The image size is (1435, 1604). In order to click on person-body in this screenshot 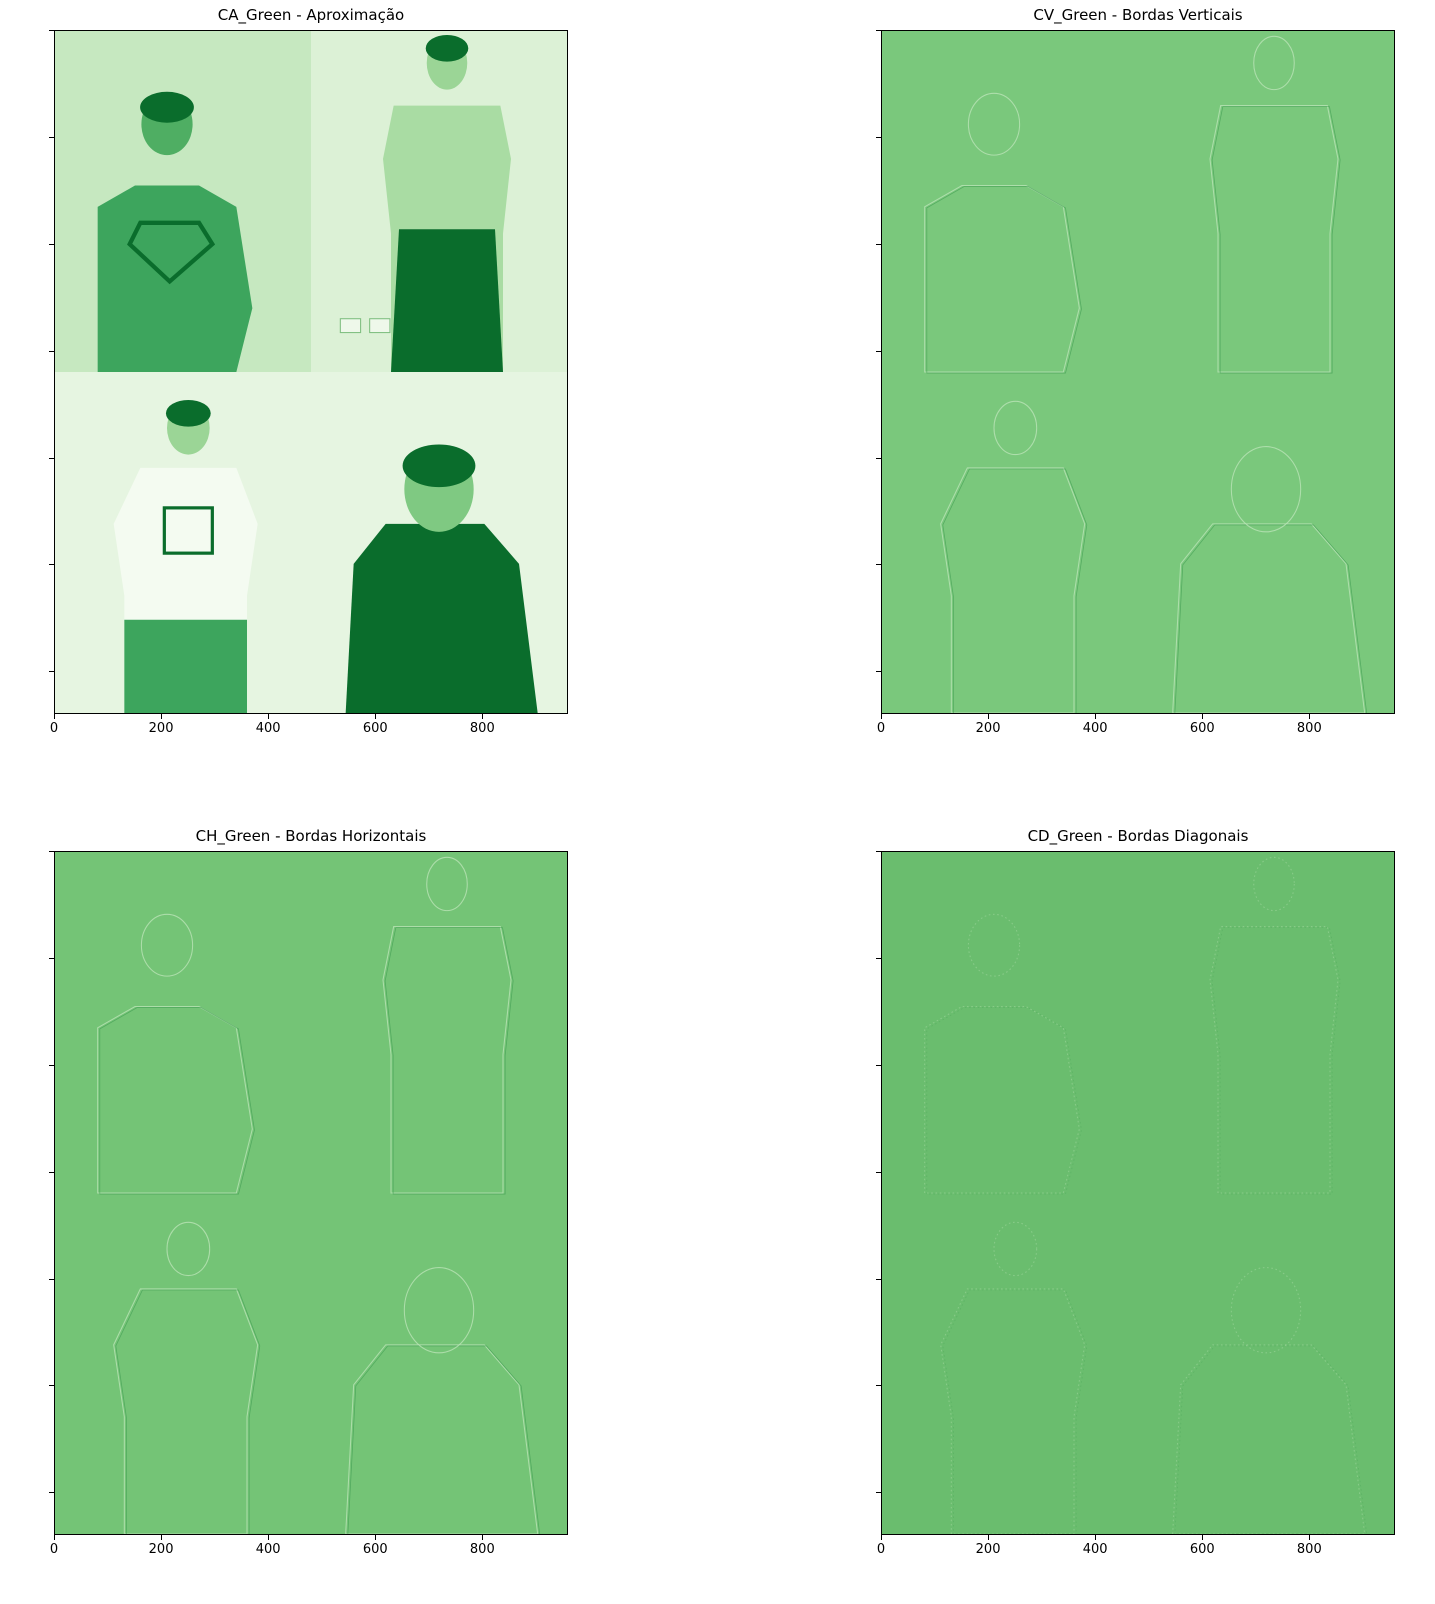, I will do `click(441, 618)`.